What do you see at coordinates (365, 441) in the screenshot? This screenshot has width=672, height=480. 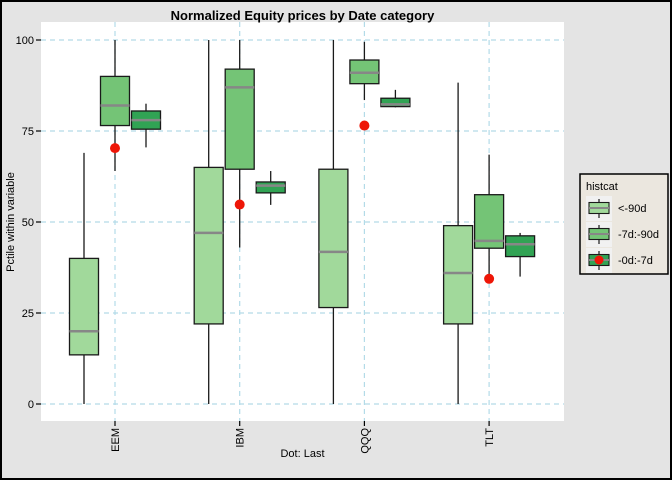 I see `x-tick-label: QQQ` at bounding box center [365, 441].